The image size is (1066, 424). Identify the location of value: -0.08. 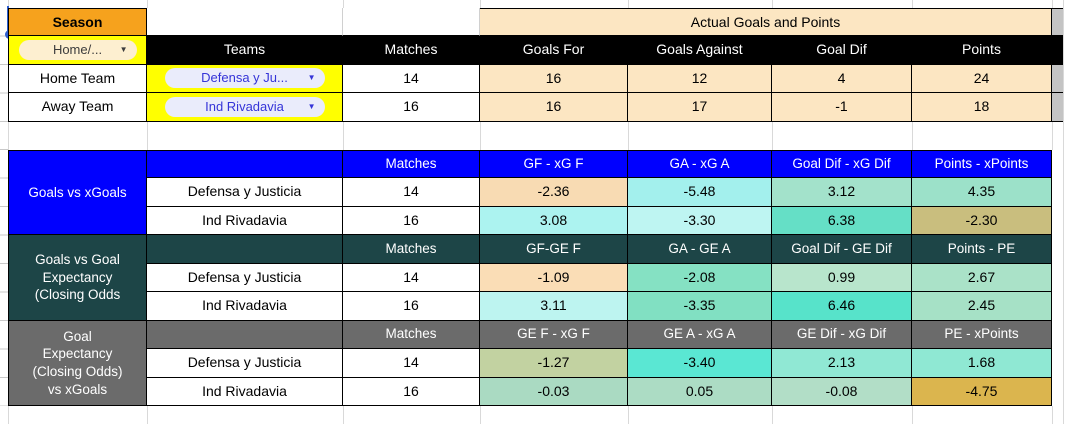
(841, 390).